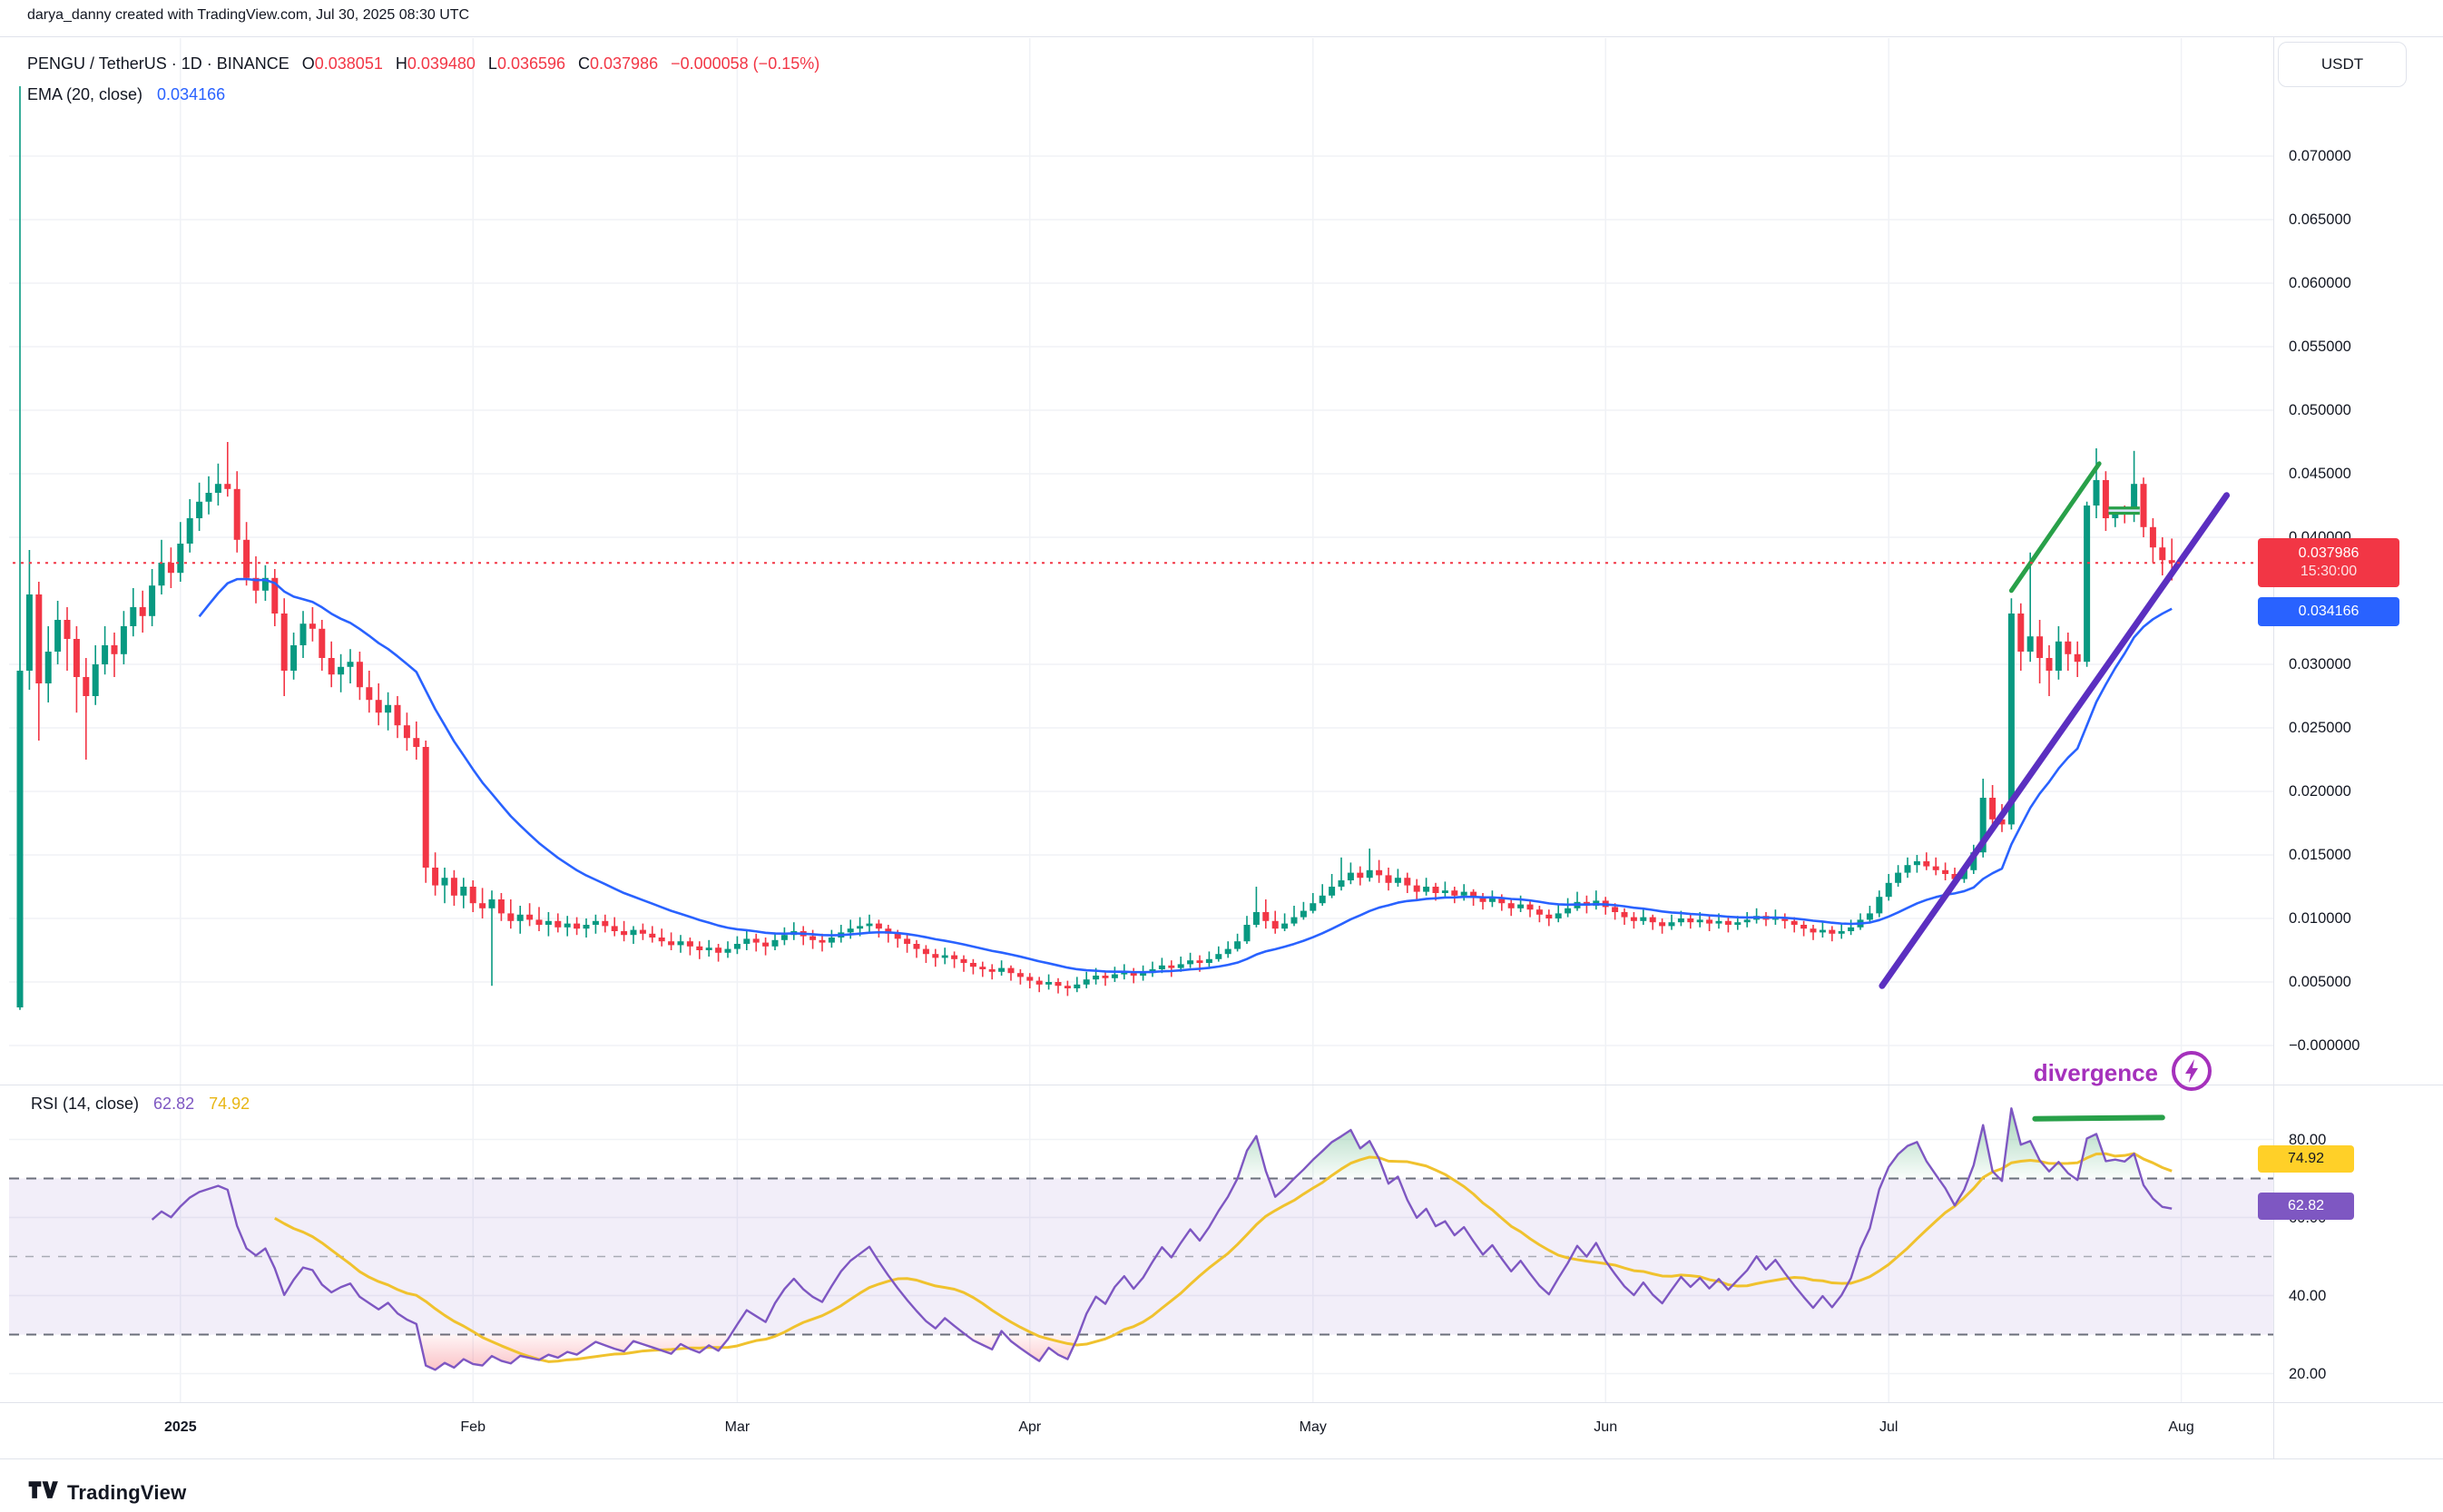 This screenshot has height=1512, width=2443. Describe the element at coordinates (2320, 219) in the screenshot. I see `price-axis-label: 0.065000` at that location.